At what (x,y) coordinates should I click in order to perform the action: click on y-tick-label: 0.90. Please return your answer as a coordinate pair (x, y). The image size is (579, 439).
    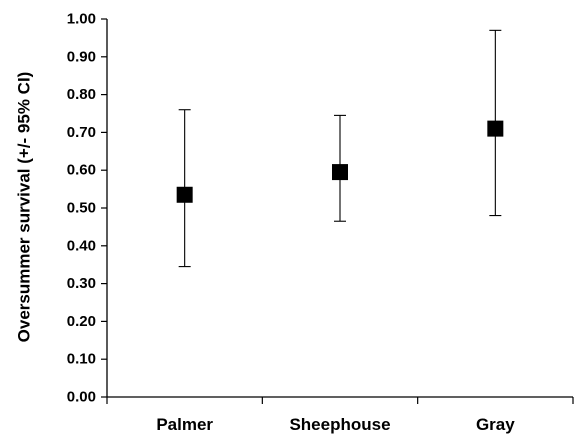
    Looking at the image, I should click on (81, 56).